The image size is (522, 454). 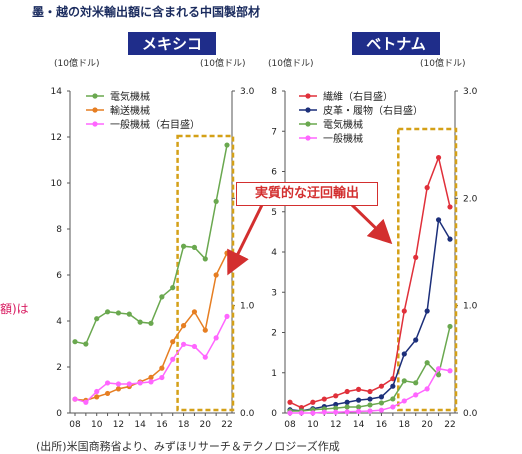 I want to click on mexico-right-tick-label: 3.0, so click(x=247, y=92).